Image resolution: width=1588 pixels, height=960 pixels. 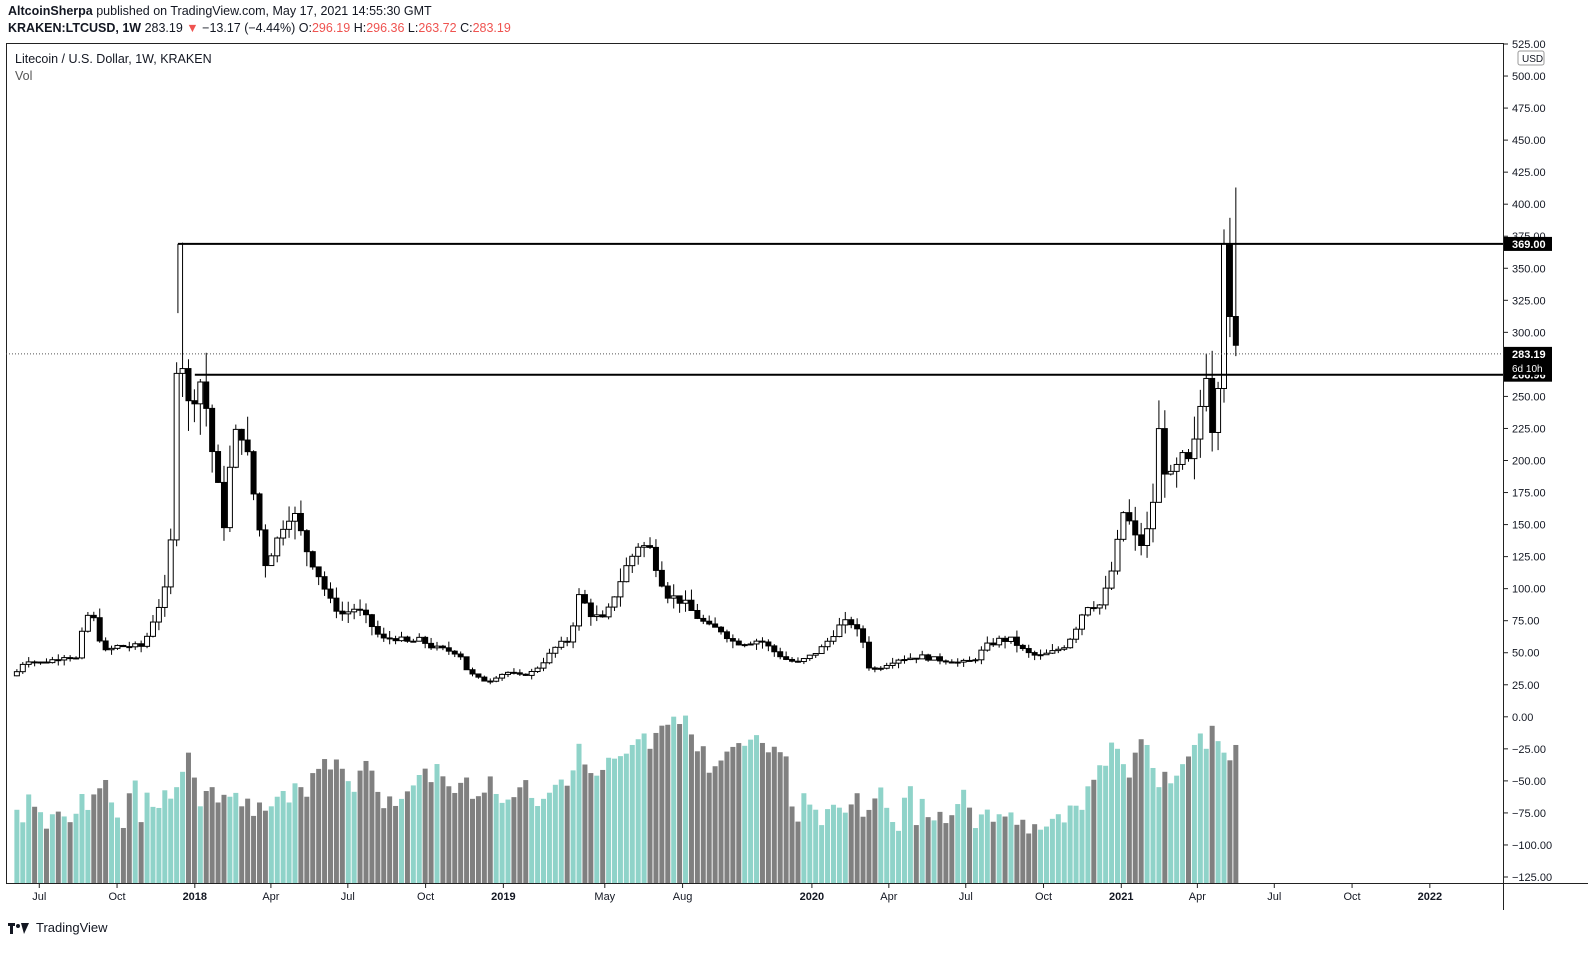 I want to click on tradingview-wordmark: TradingView, so click(x=72, y=927).